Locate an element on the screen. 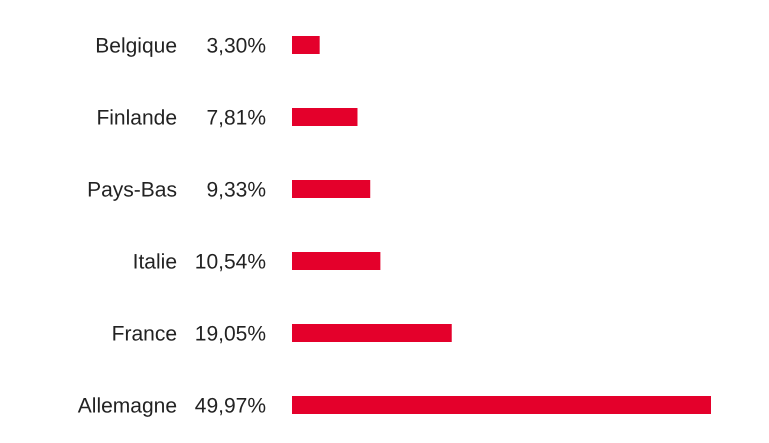  data-label: 10,54% is located at coordinates (230, 262).